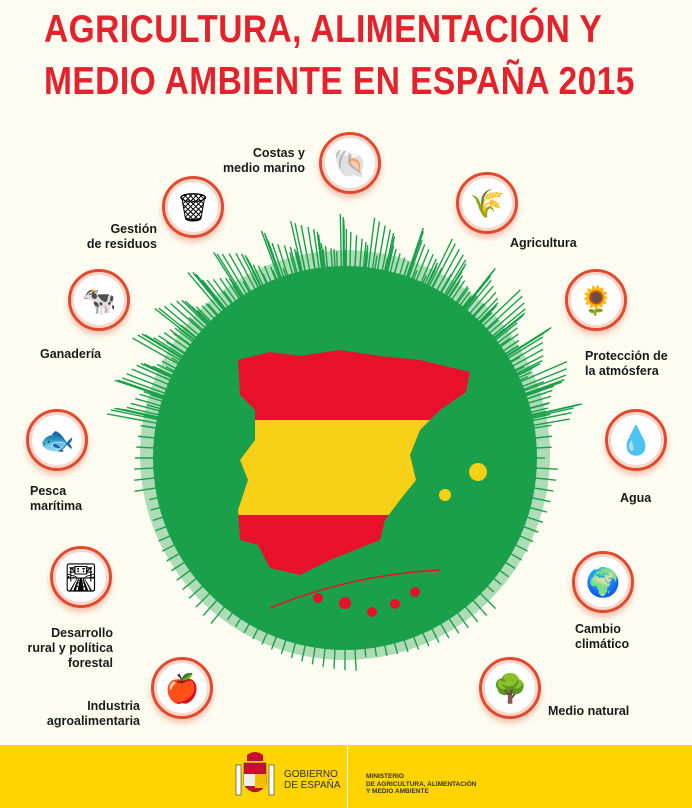 The width and height of the screenshot is (692, 808). Describe the element at coordinates (339, 81) in the screenshot. I see `title-line-2: MEDIO AMBIENTE EN ESPAÑA 2015` at that location.